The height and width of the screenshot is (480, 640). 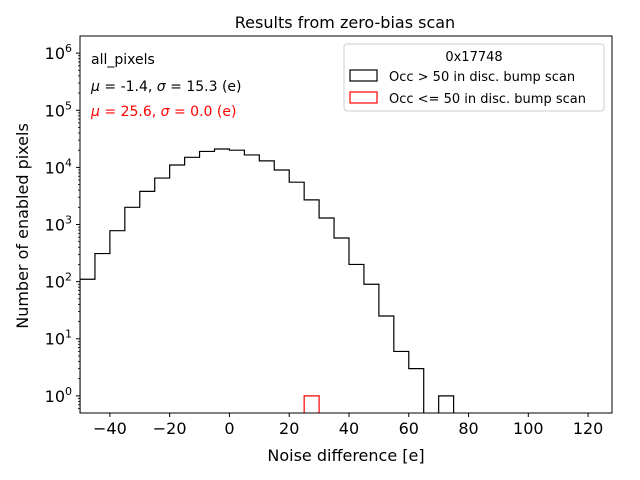 I want to click on x-axis: −40 −20 0 20 40 60 80 100 120, so click(x=348, y=425).